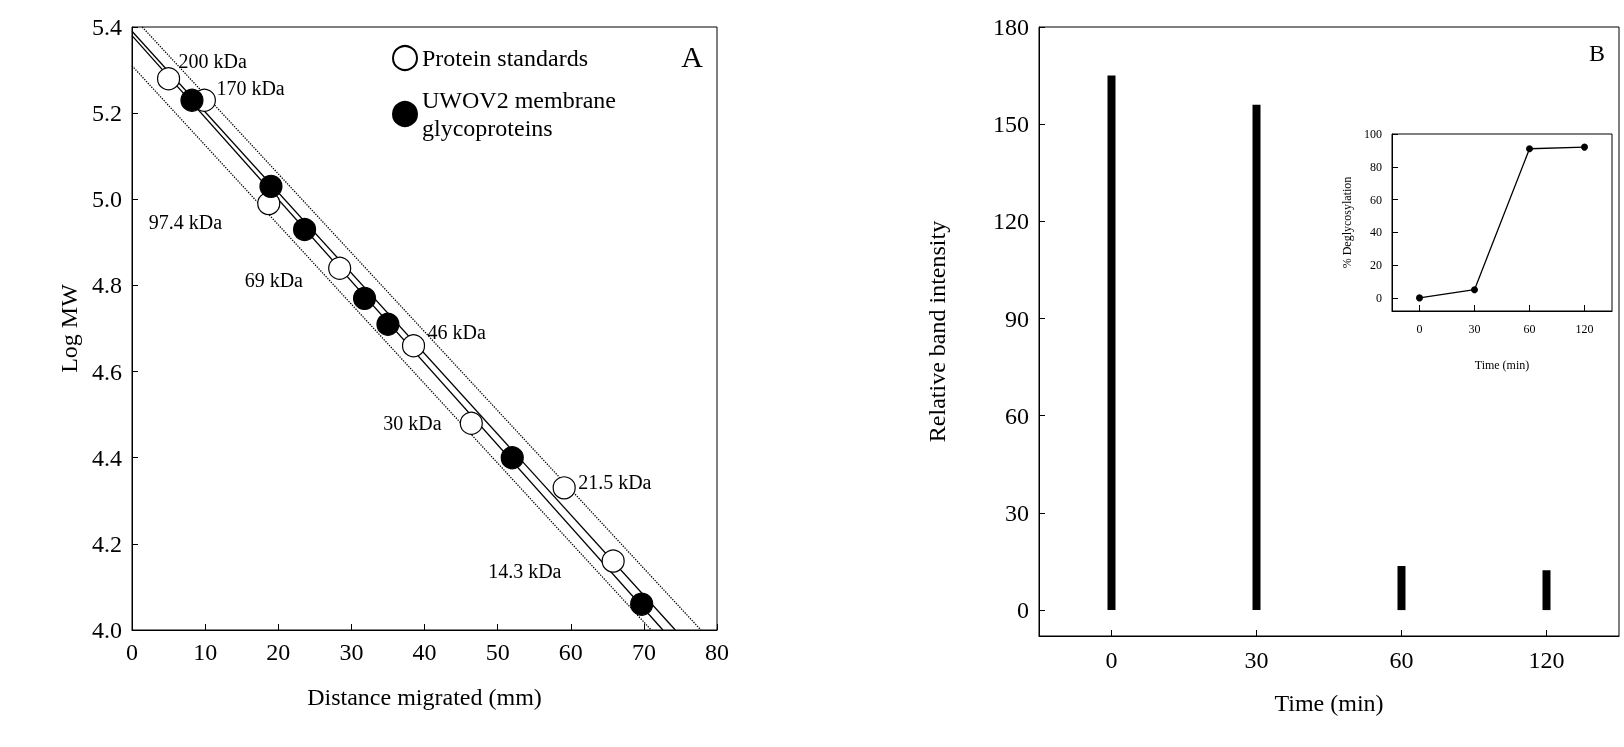 This screenshot has width=1624, height=747. What do you see at coordinates (107, 113) in the screenshot?
I see `y-tick-label: 5.2` at bounding box center [107, 113].